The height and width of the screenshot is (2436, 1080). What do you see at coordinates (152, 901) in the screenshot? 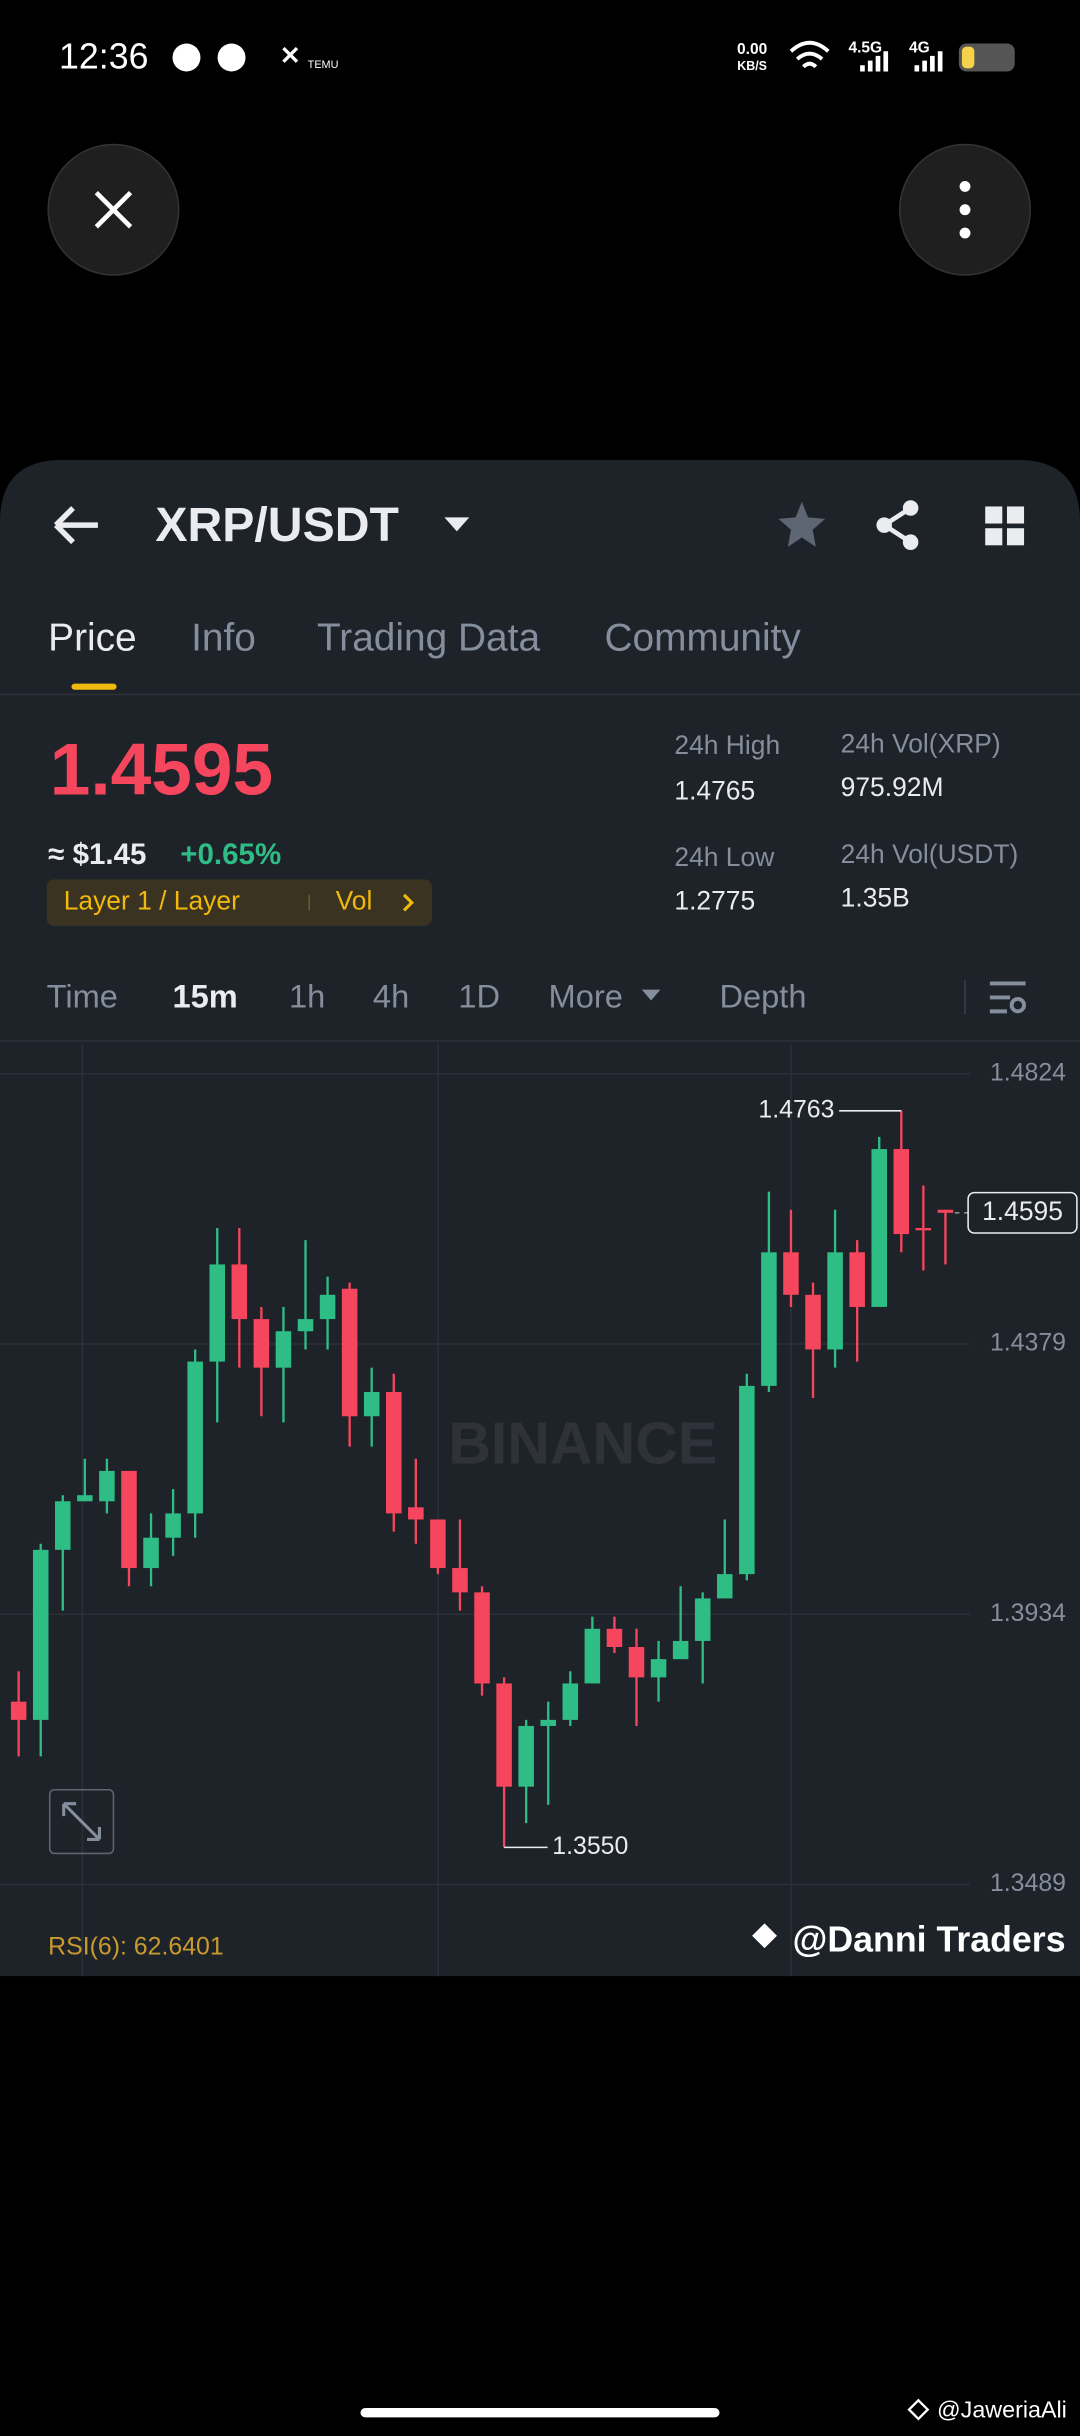
I see `tag: Layer 1 / Layer` at bounding box center [152, 901].